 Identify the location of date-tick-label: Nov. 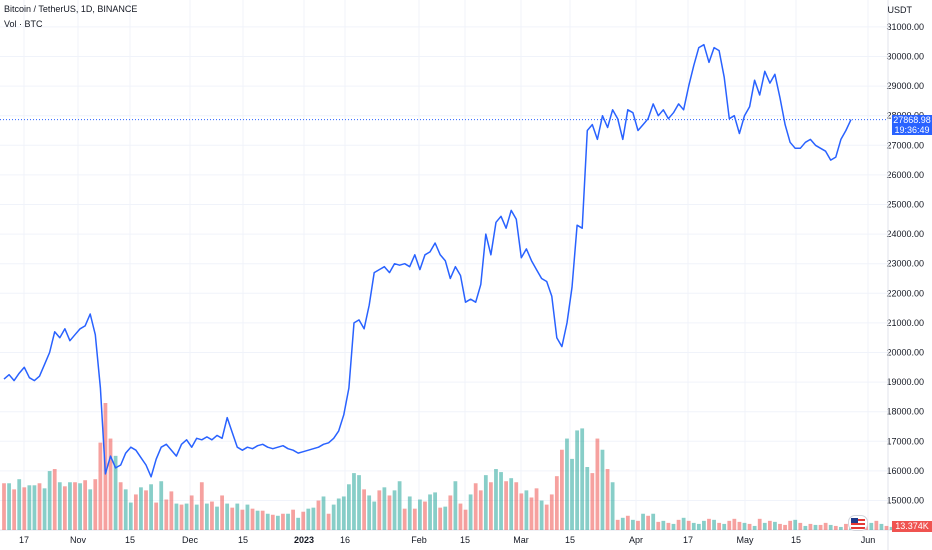
(78, 540).